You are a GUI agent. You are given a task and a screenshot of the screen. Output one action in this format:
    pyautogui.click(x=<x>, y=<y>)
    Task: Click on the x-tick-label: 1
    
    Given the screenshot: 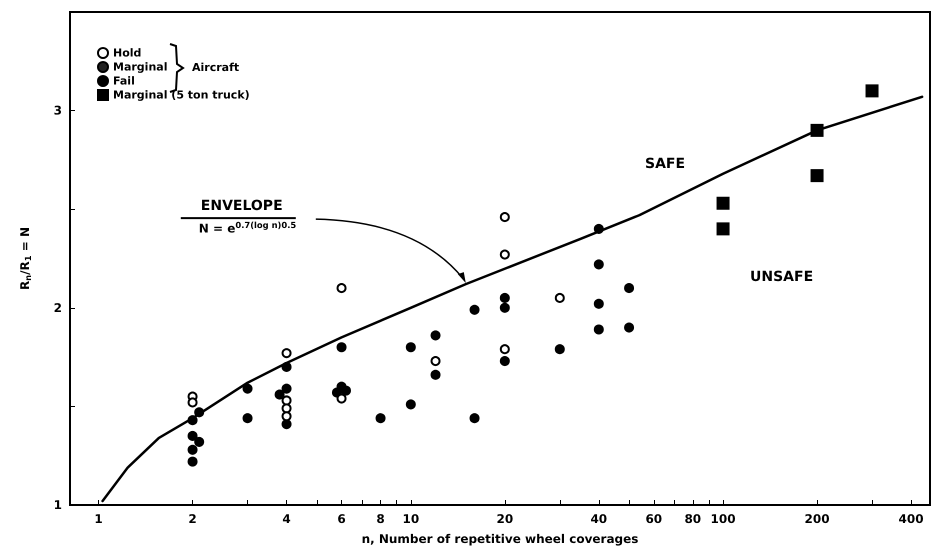 What is the action you would take?
    pyautogui.click(x=98, y=519)
    